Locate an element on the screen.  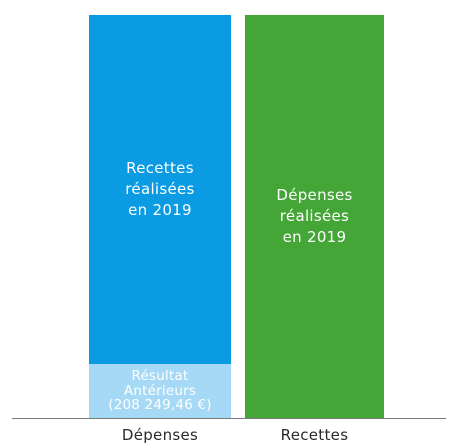
x-tick-label-recettes: Recettes is located at coordinates (314, 435).